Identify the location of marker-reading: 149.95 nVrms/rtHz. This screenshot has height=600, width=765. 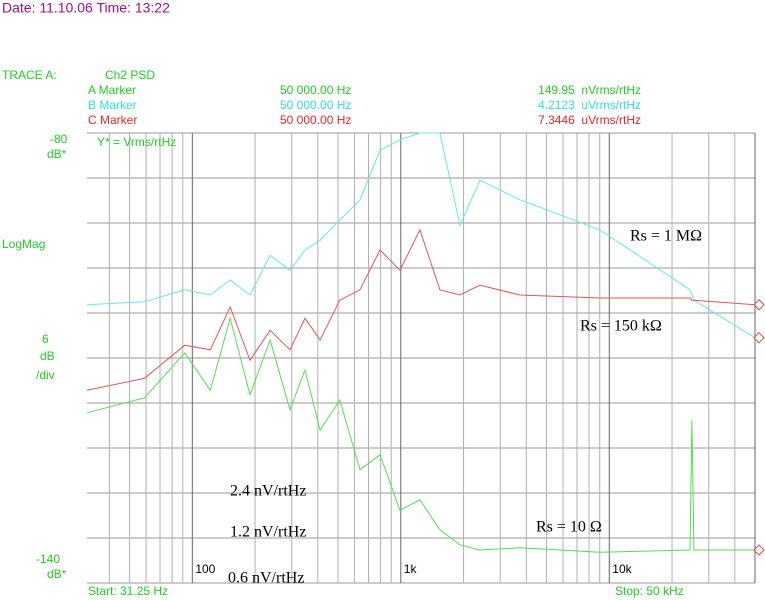
(589, 90).